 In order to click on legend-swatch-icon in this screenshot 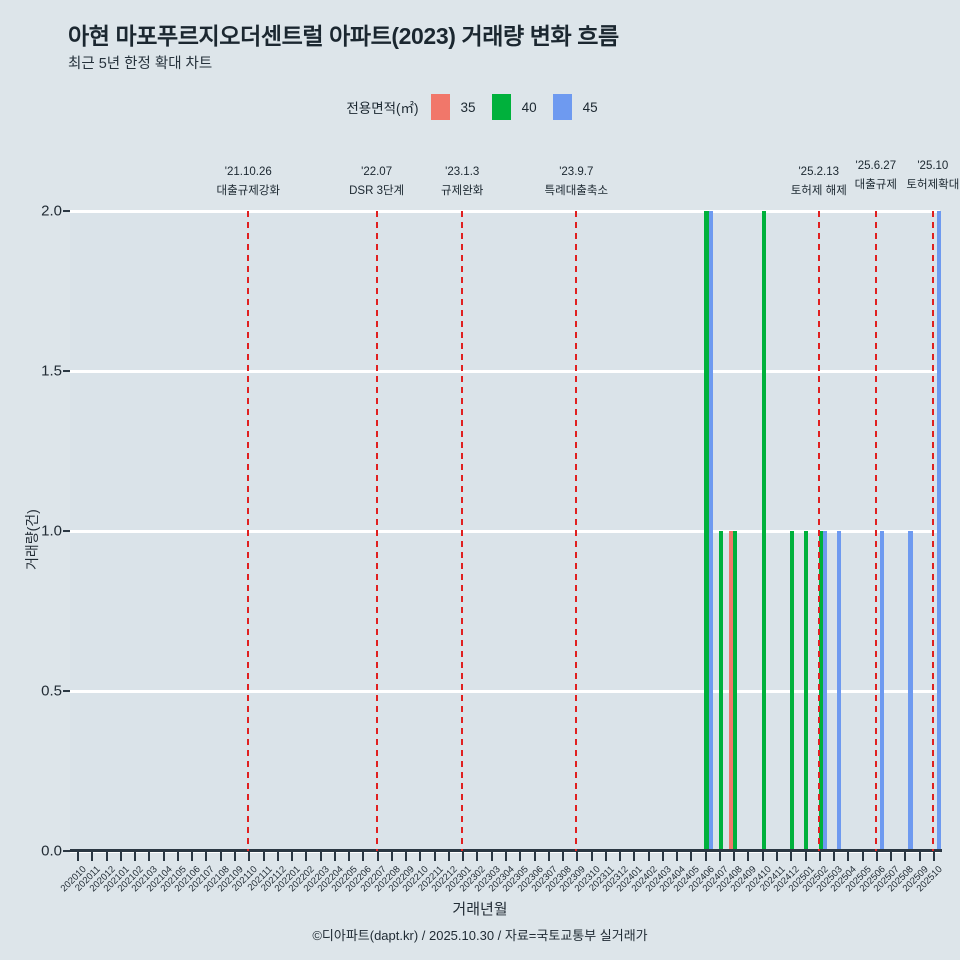, I will do `click(562, 107)`.